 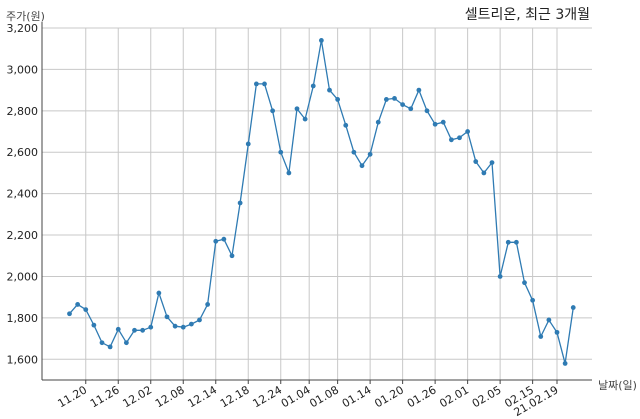 What do you see at coordinates (23, 28) in the screenshot?
I see `y-tick-label: 3,200` at bounding box center [23, 28].